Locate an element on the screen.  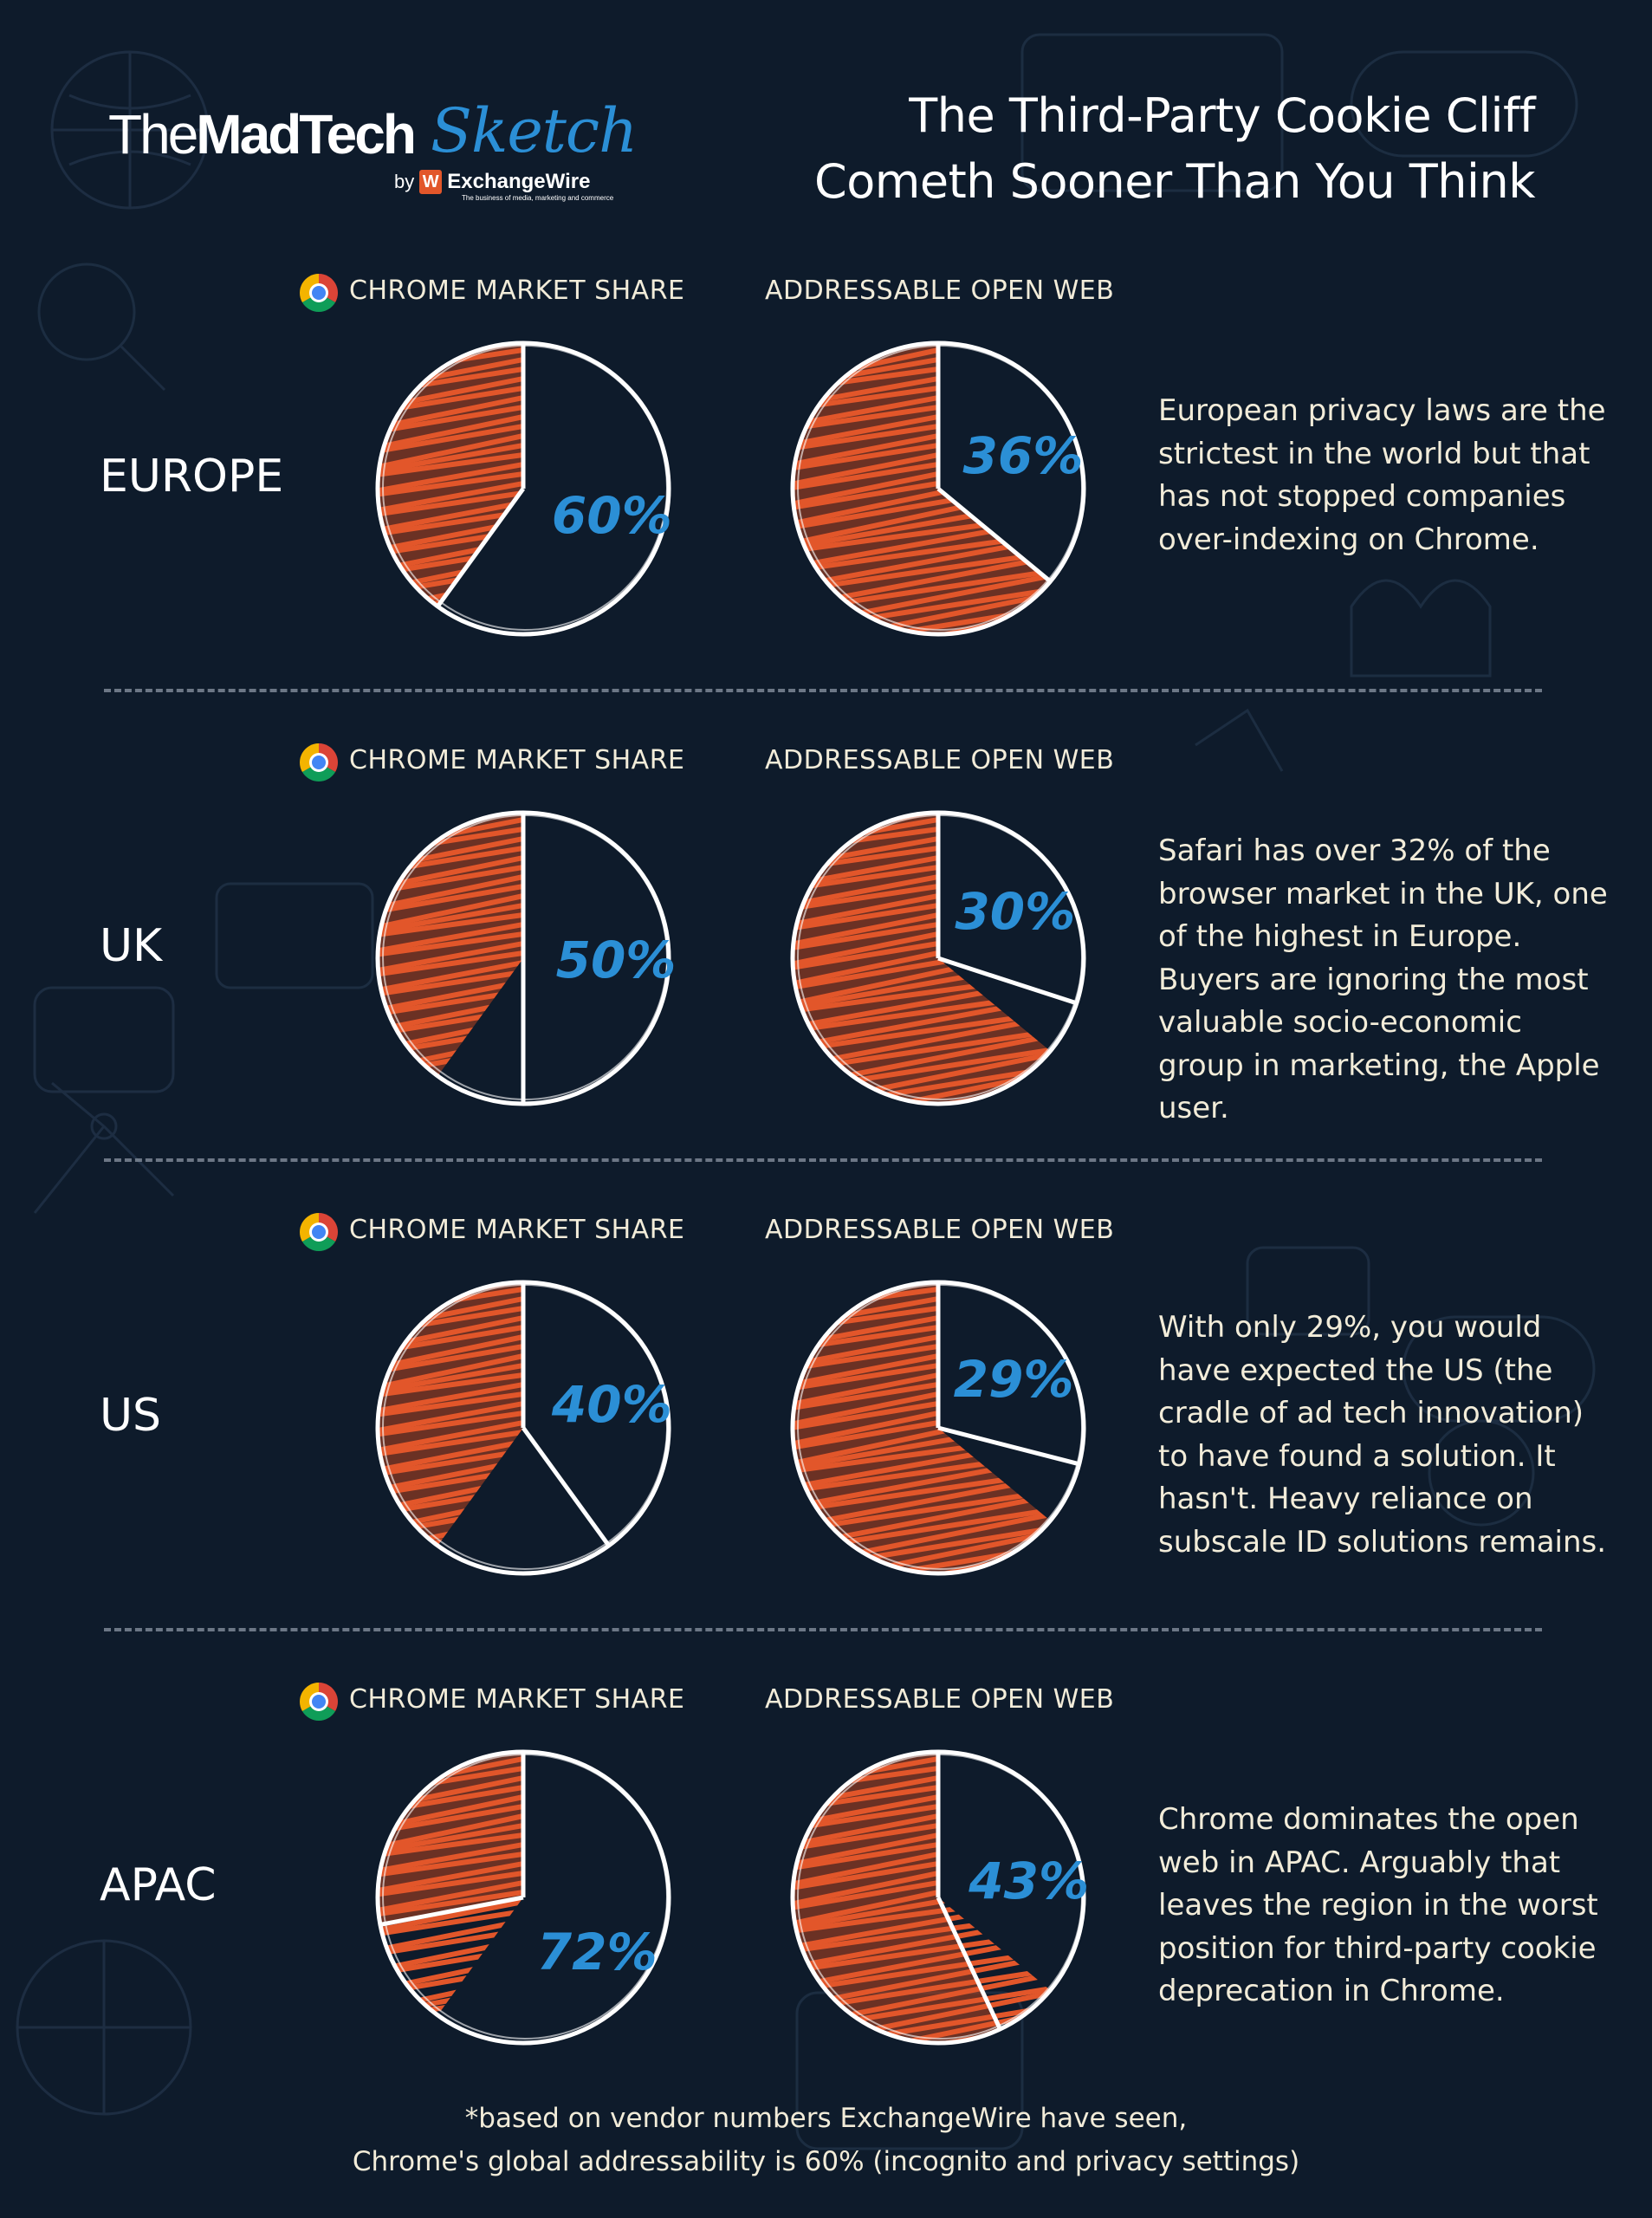
logo-byline: by W ExchangeWire is located at coordinates (492, 182).